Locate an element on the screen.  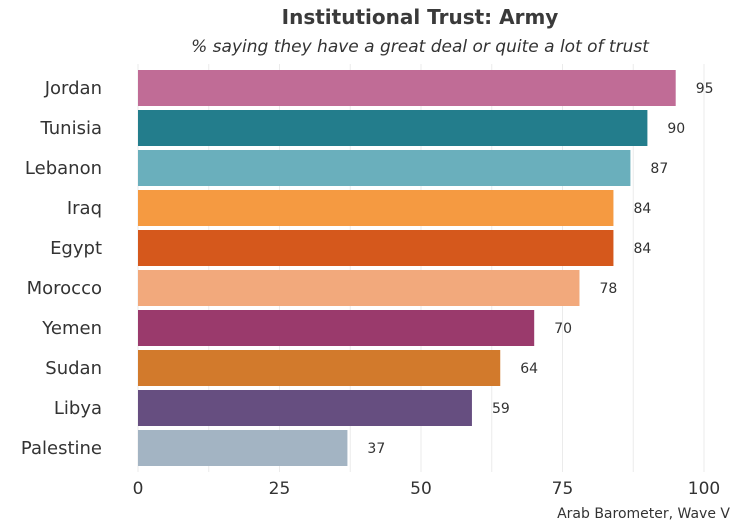
bar-palestine is located at coordinates (243, 448).